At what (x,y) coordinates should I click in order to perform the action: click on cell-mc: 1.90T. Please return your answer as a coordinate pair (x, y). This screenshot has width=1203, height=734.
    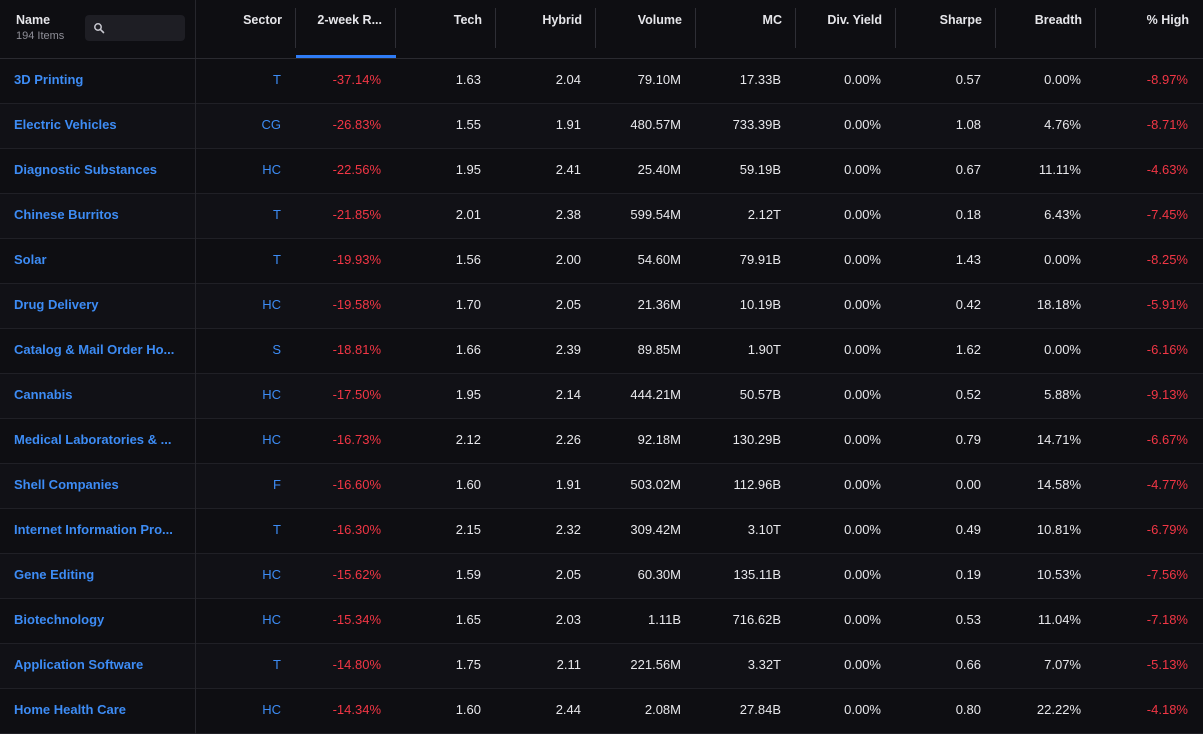
    Looking at the image, I should click on (764, 349).